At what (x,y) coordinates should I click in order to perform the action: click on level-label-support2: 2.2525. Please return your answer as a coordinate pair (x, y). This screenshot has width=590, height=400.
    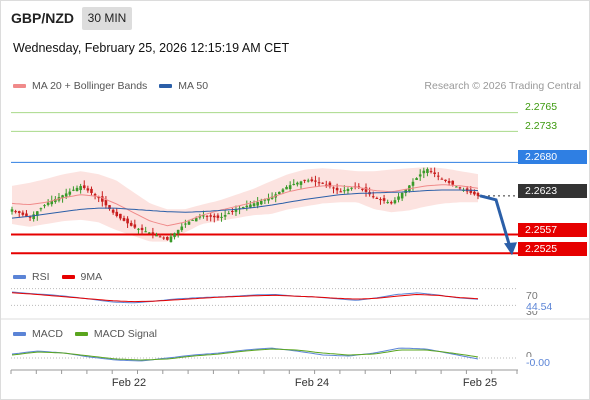
    Looking at the image, I should click on (552, 249).